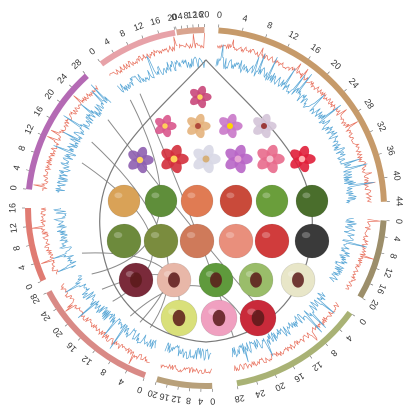 The image size is (413, 416). I want to click on tick-label: 28, so click(240, 399).